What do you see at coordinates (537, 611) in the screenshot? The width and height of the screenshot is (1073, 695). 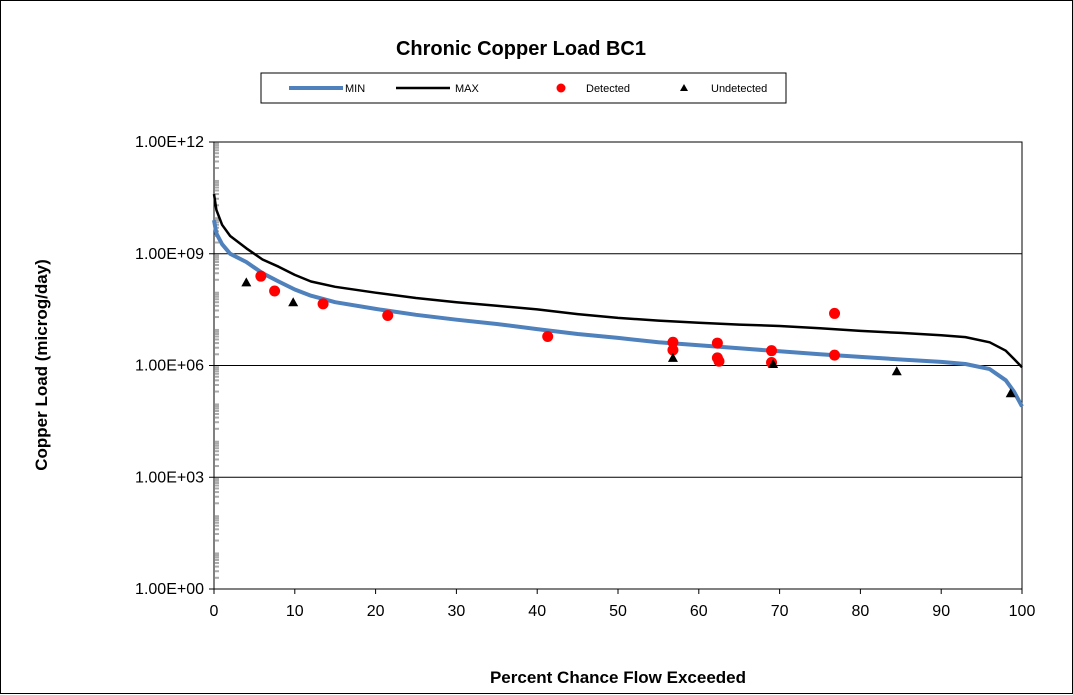 I see `x-tick-label: 40` at bounding box center [537, 611].